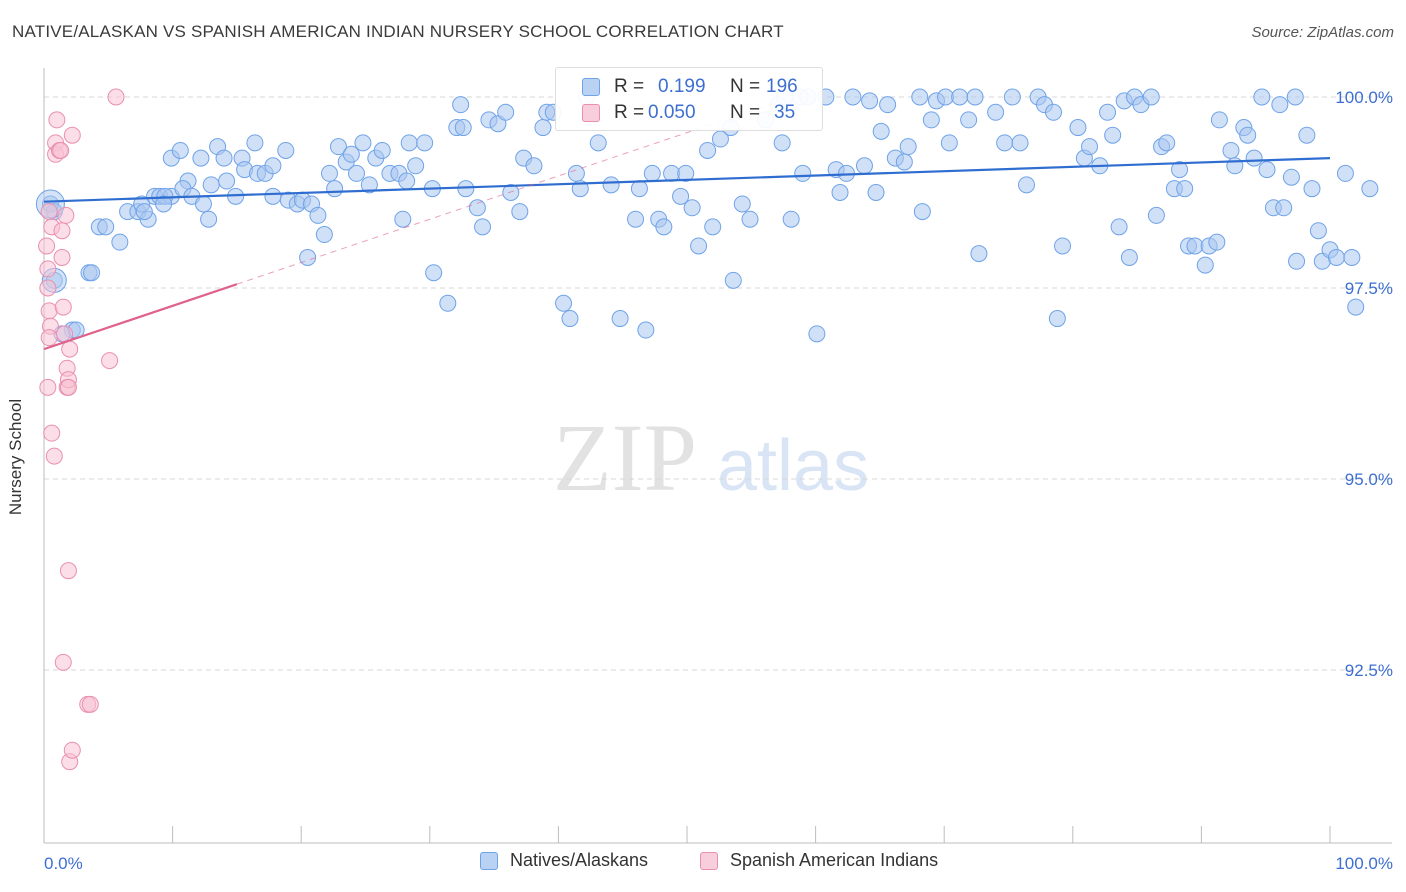 This screenshot has width=1406, height=892. Describe the element at coordinates (672, 112) in the screenshot. I see `stats-r-value-spanish: 0.050` at that location.